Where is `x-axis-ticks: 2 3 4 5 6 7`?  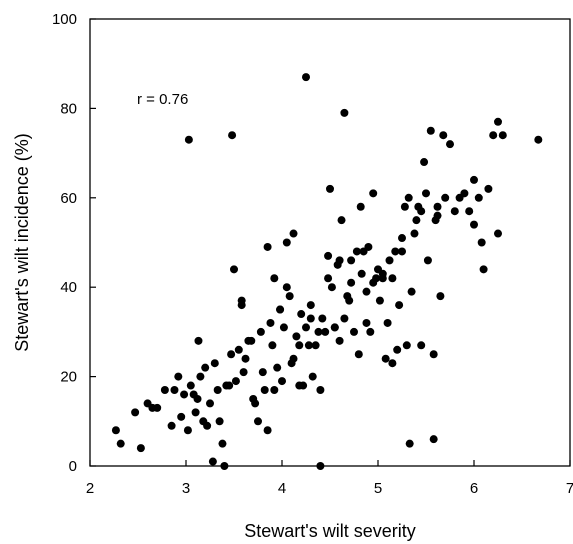
x-axis-ticks: 2 3 4 5 6 7 is located at coordinates (329, 478).